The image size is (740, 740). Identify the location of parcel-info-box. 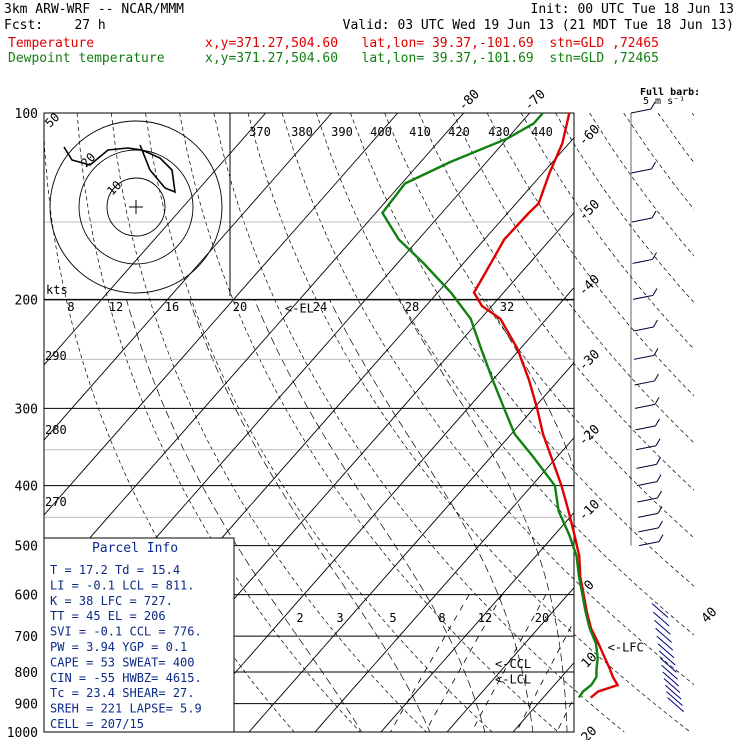
(139, 635).